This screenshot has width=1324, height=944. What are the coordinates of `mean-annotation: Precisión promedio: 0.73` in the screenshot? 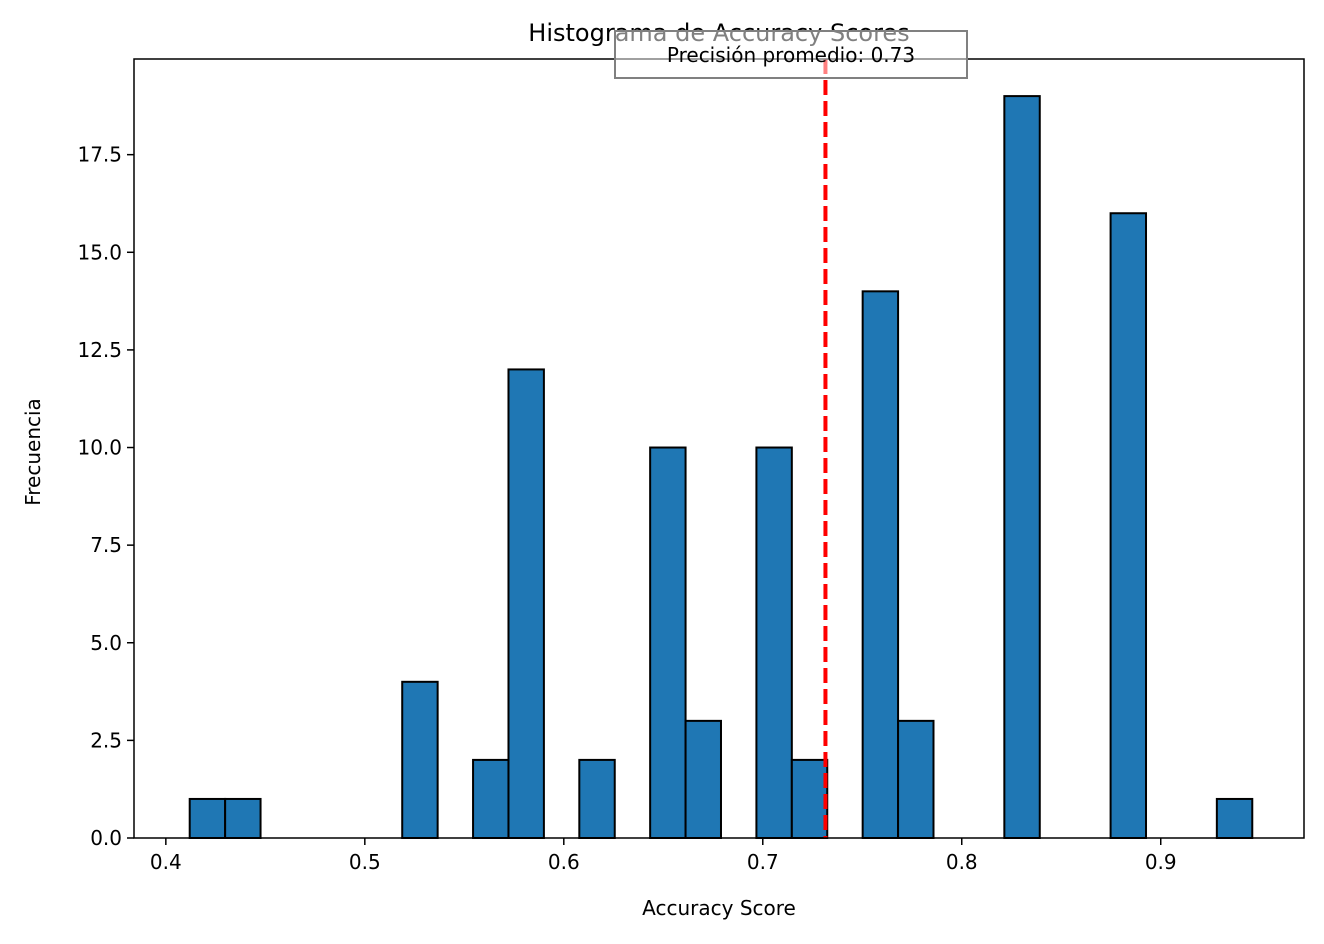 It's located at (791, 54).